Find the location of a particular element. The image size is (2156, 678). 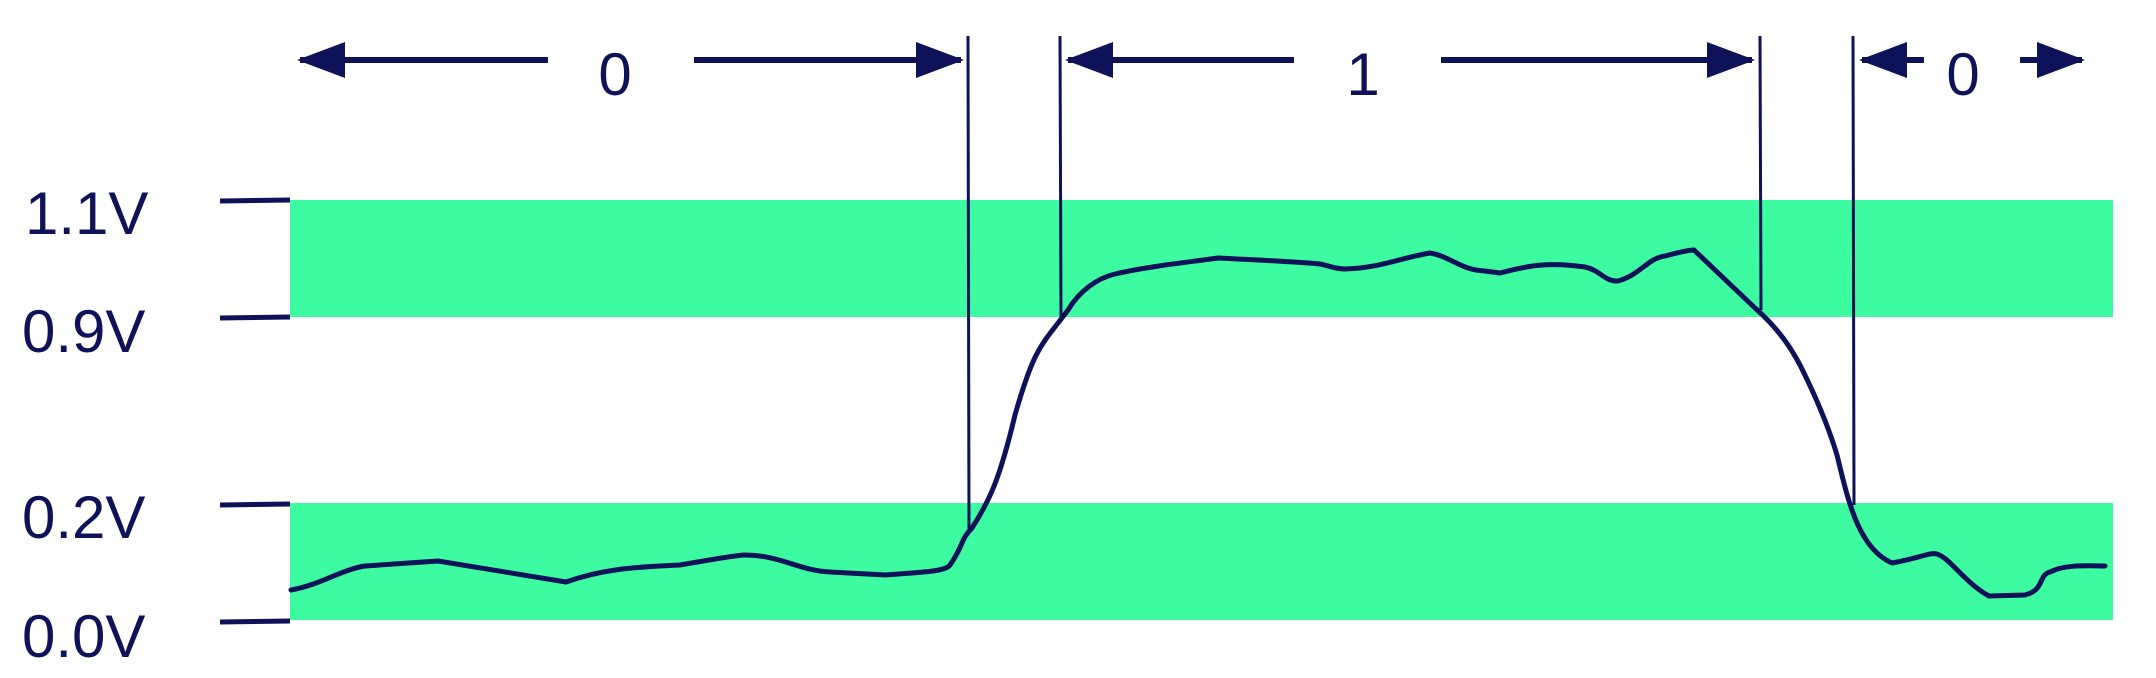

voltage-label-0-0v: 0.0V is located at coordinates (83, 636).